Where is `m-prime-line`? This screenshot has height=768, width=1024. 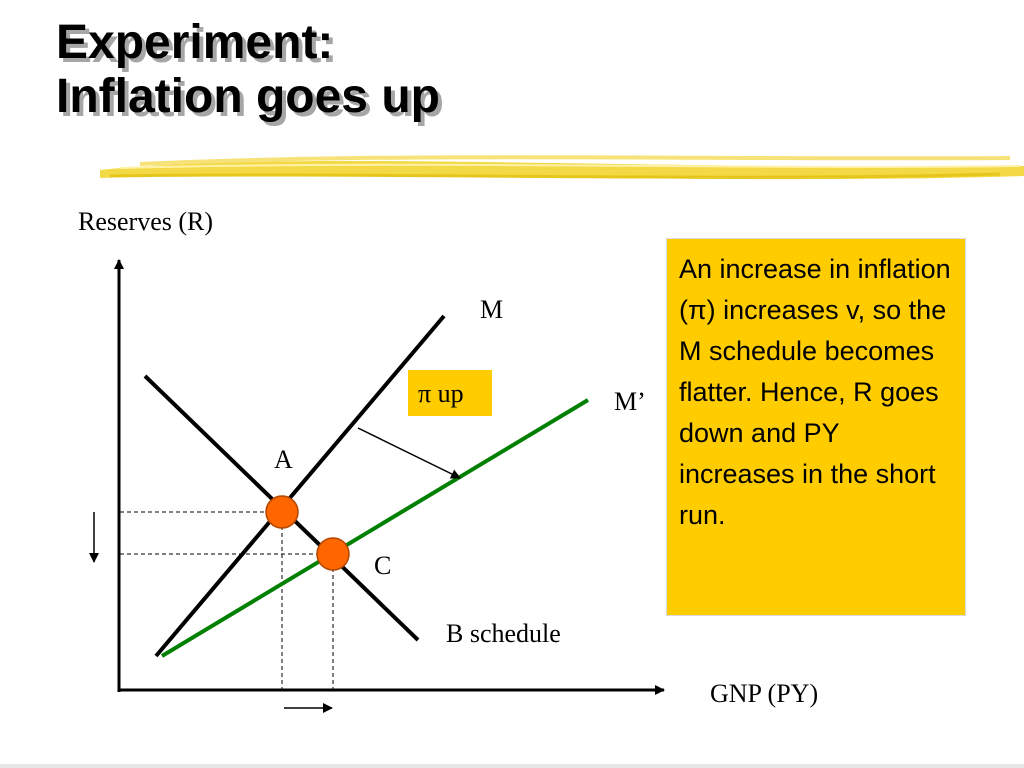 m-prime-line is located at coordinates (375, 528).